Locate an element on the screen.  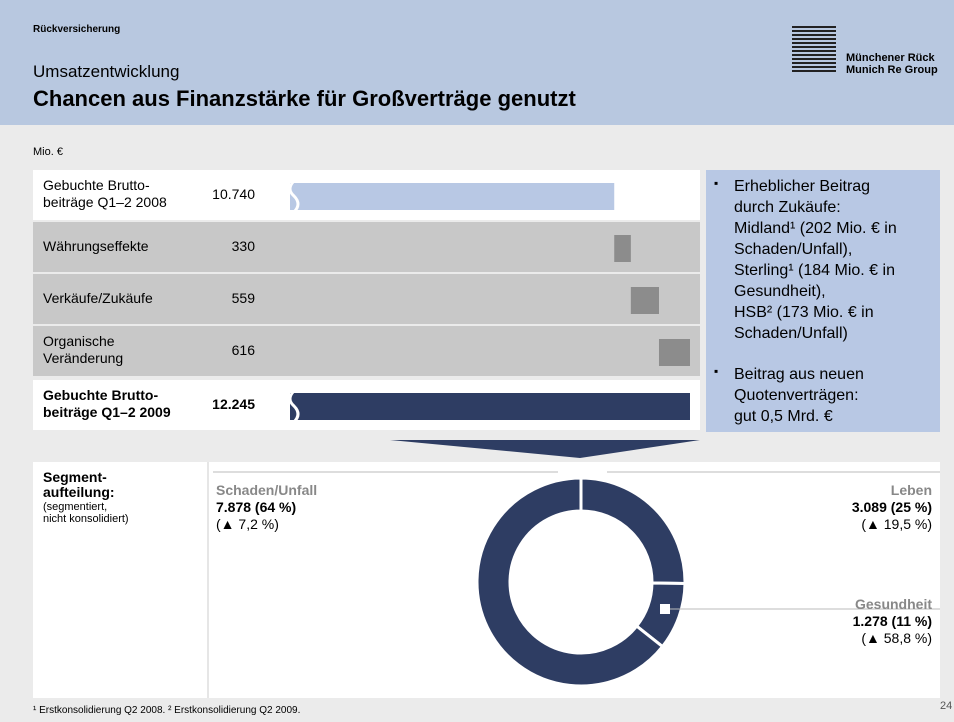
segment-change: (▲ 19,5 %) is located at coordinates (896, 524).